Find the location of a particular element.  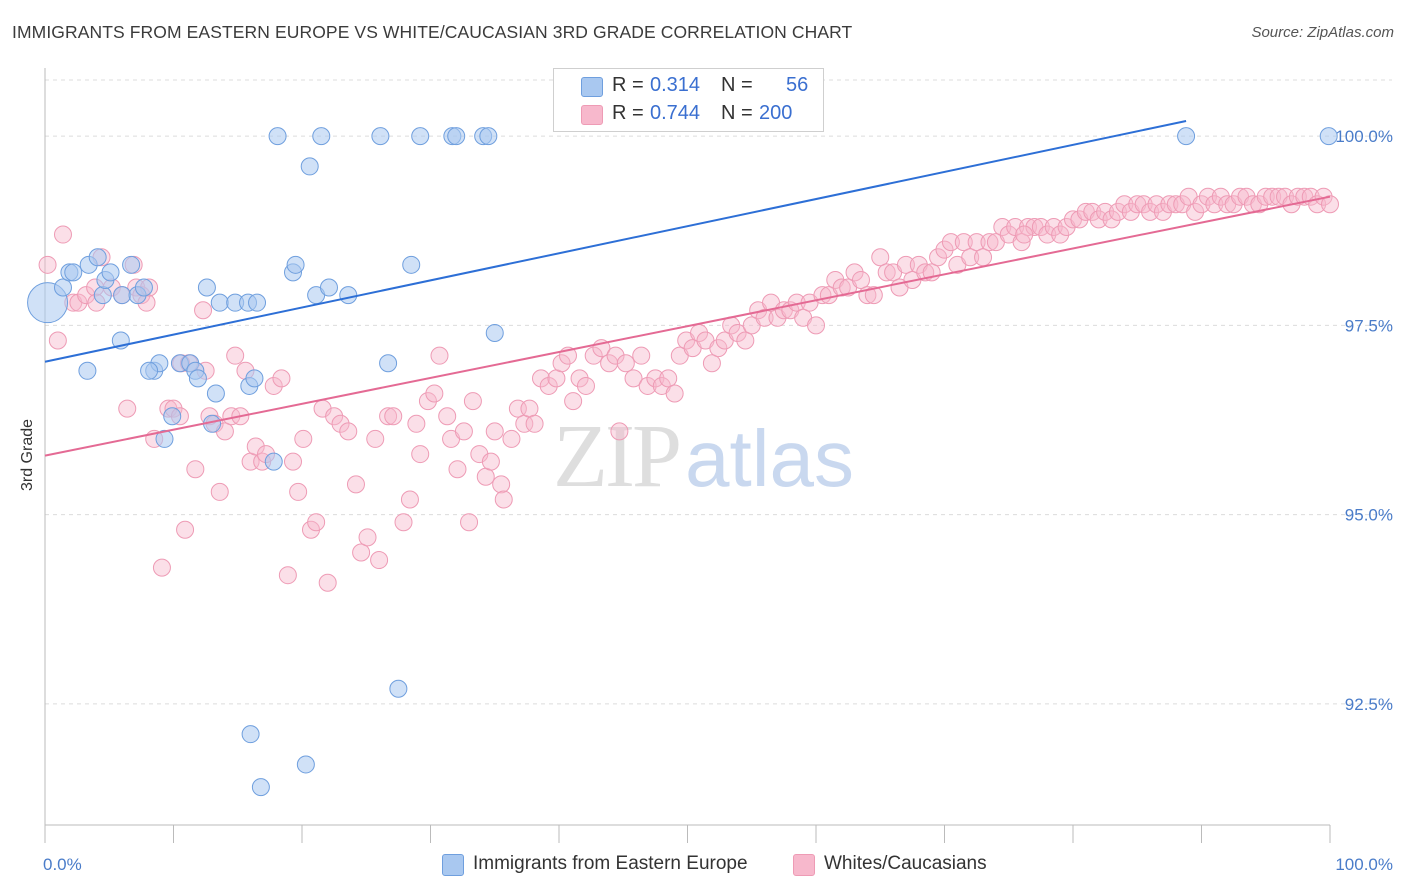

legend-r-value: 0.744 is located at coordinates (675, 113).